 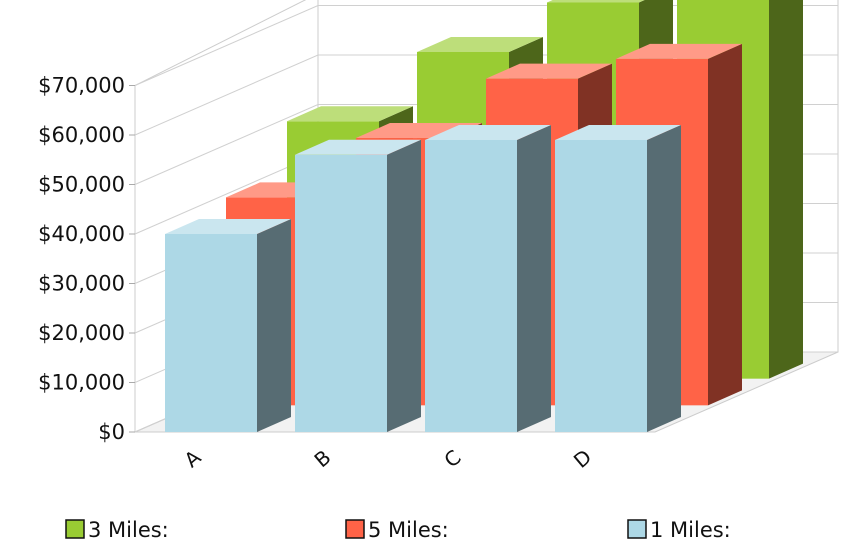 I want to click on legend-item: 5 Miles:, so click(x=397, y=530).